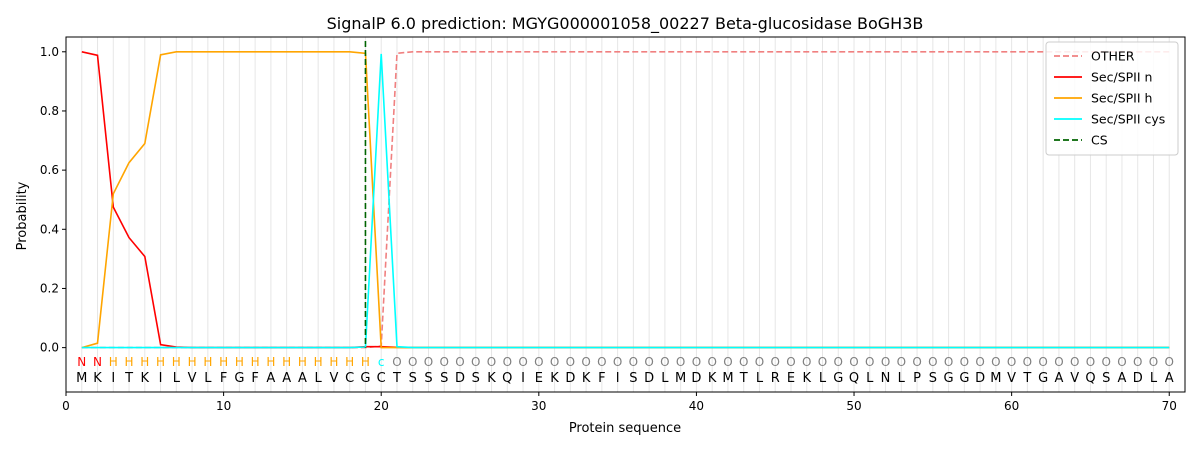  Describe the element at coordinates (886, 378) in the screenshot. I see `residue-label: N` at that location.